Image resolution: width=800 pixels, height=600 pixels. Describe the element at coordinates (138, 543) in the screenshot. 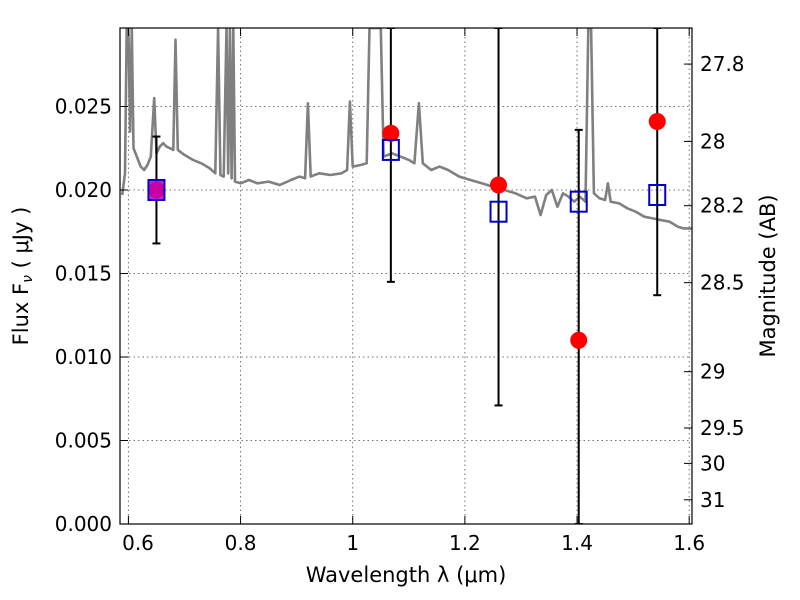

I see `x-tick-label: 0.6` at that location.